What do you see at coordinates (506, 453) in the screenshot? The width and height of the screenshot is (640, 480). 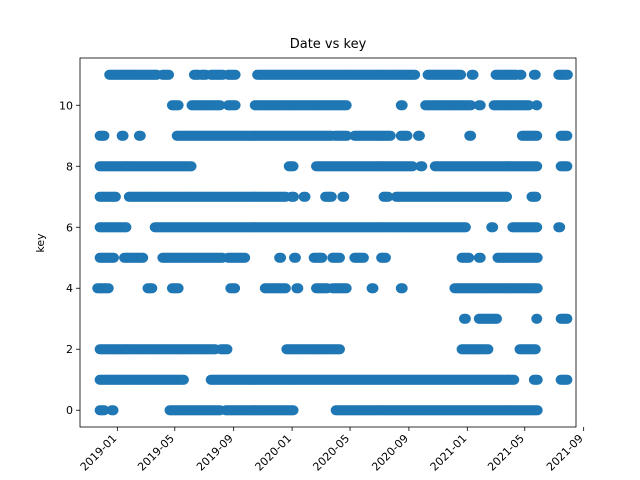 I see `x-tick-label: 2021-05` at bounding box center [506, 453].